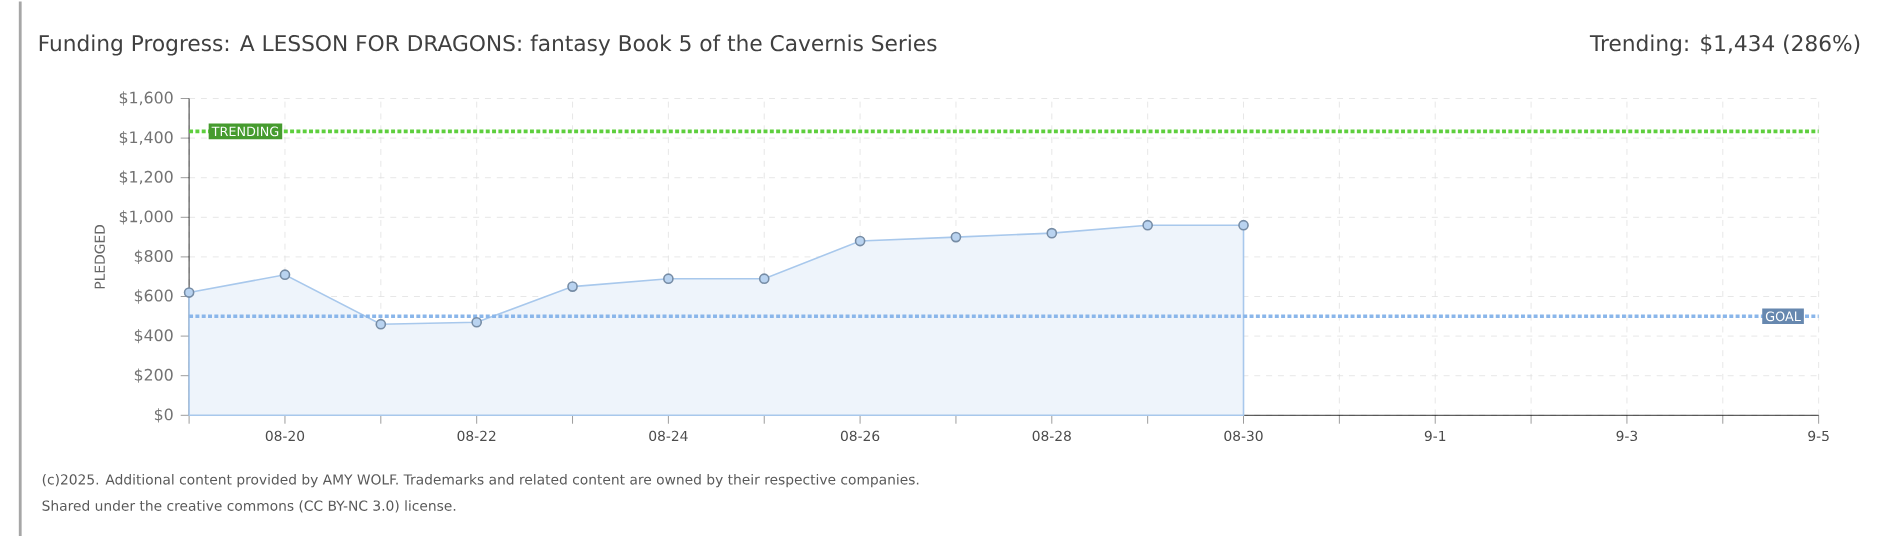 The image size is (1880, 538). What do you see at coordinates (1724, 45) in the screenshot?
I see `chart-subtitle: Trending: $1,434 (286%)` at bounding box center [1724, 45].